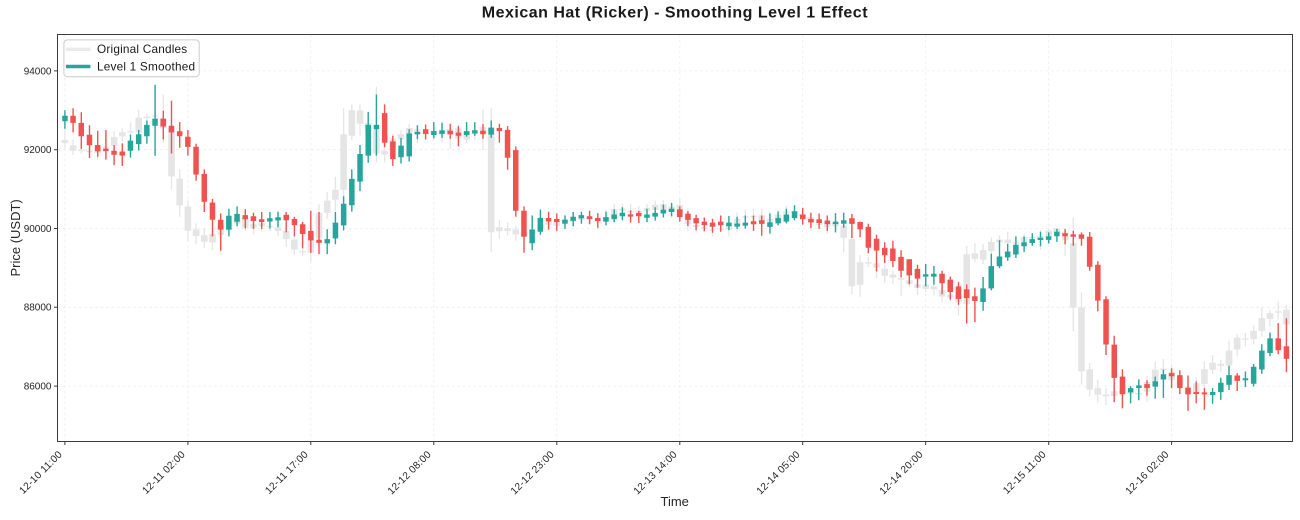 This screenshot has width=1300, height=520. I want to click on svg-text: Level 1 Smoothed, so click(146, 66).